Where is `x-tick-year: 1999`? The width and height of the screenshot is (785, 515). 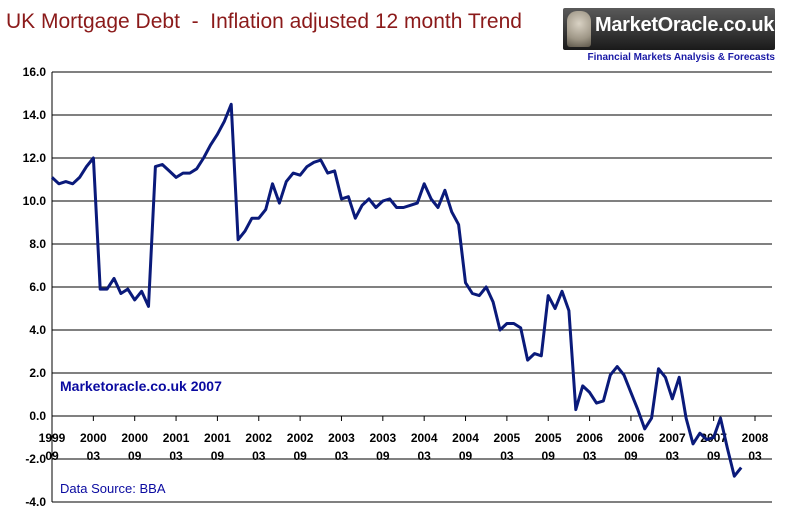 x-tick-year: 1999 is located at coordinates (52, 438).